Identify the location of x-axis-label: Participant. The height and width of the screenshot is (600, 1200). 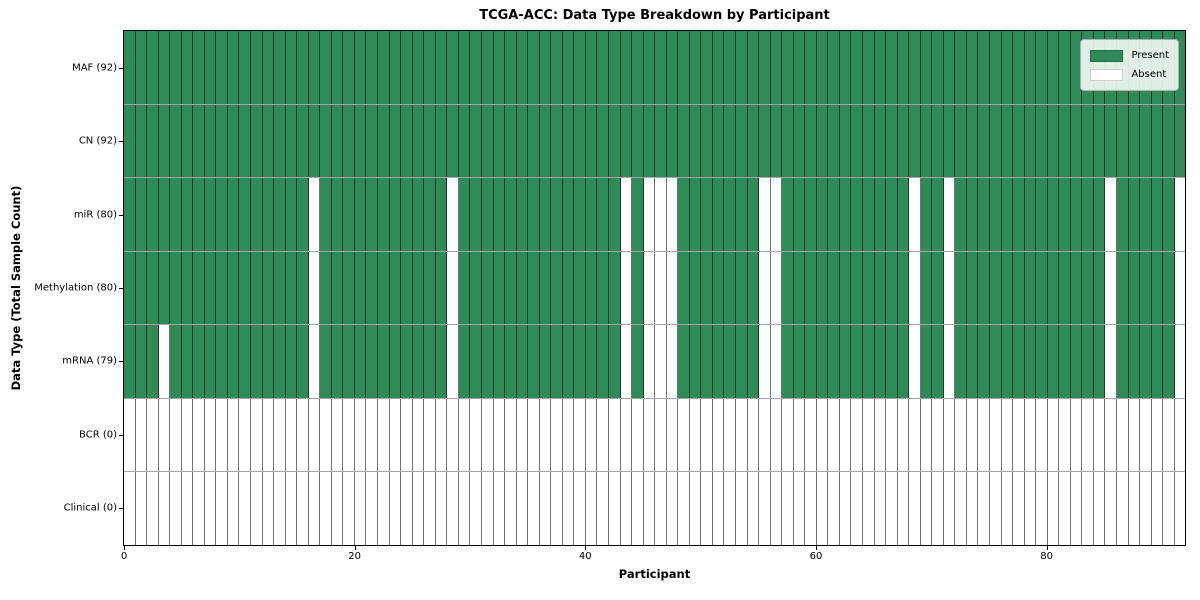
(654, 574).